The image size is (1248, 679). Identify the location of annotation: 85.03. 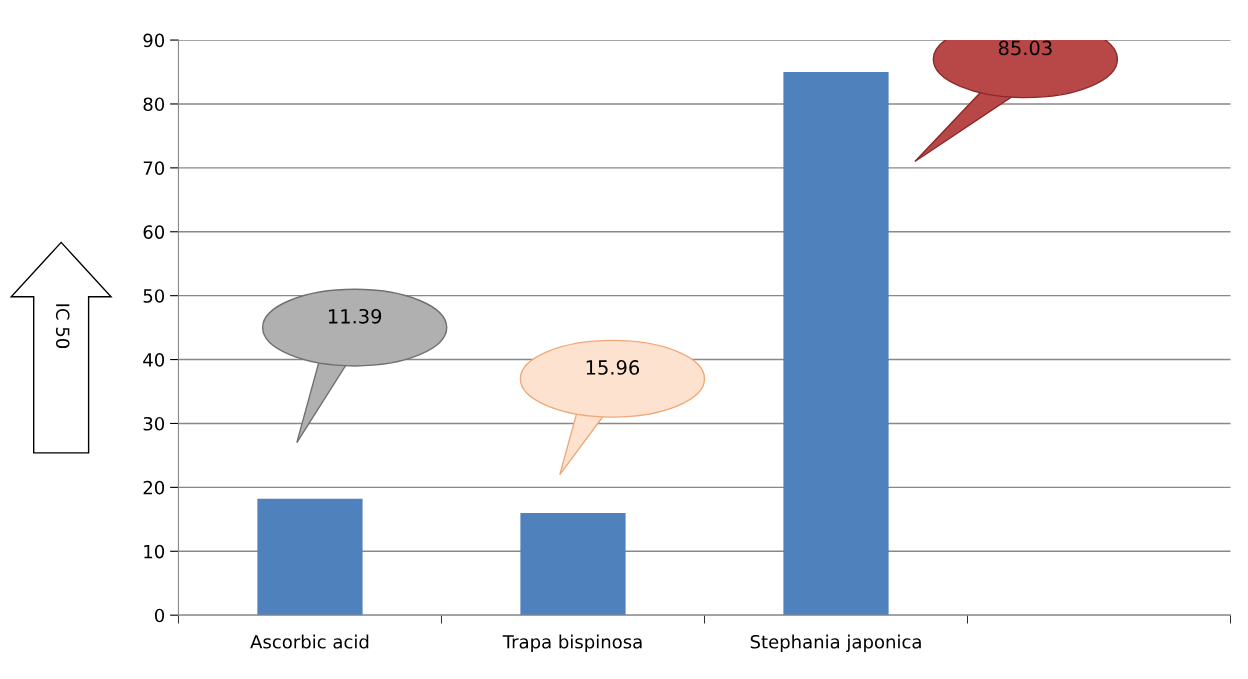
(1025, 48).